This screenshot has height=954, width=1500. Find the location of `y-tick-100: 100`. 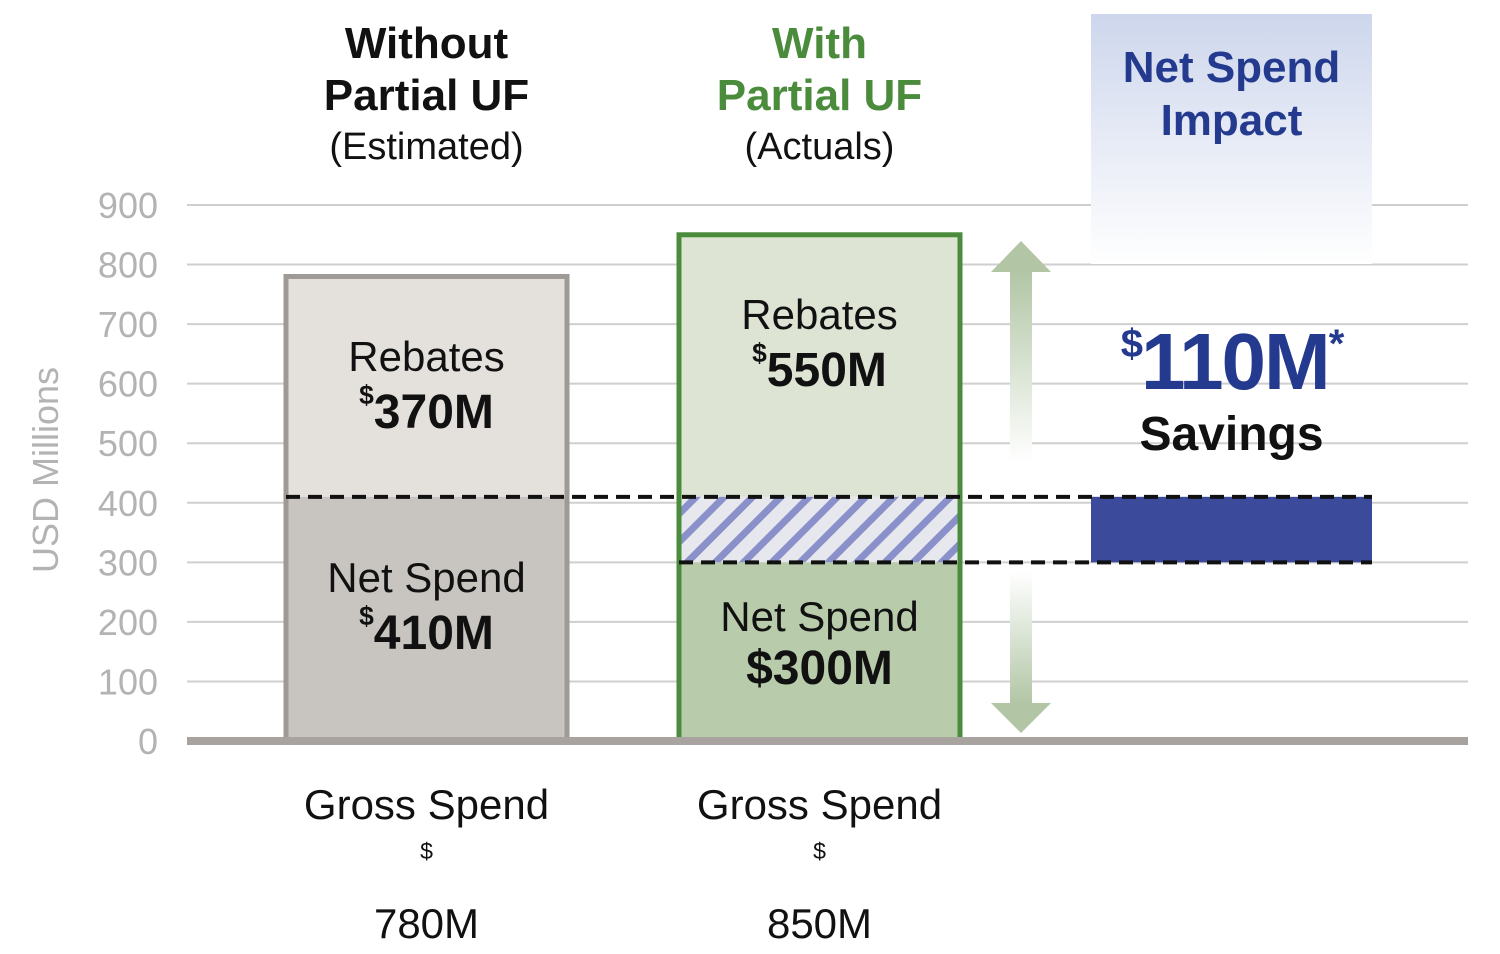

y-tick-100: 100 is located at coordinates (128, 681).